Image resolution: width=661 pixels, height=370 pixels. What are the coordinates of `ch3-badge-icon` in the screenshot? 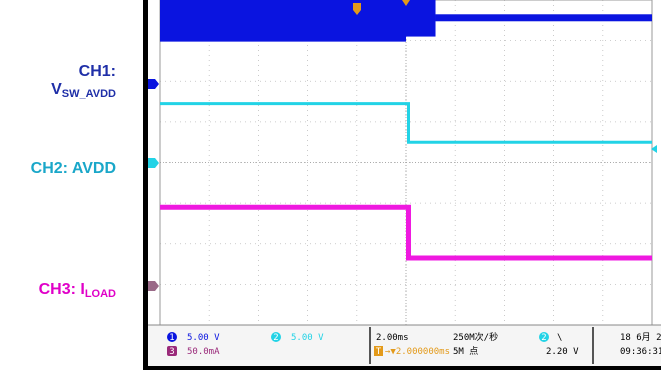 It's located at (172, 351).